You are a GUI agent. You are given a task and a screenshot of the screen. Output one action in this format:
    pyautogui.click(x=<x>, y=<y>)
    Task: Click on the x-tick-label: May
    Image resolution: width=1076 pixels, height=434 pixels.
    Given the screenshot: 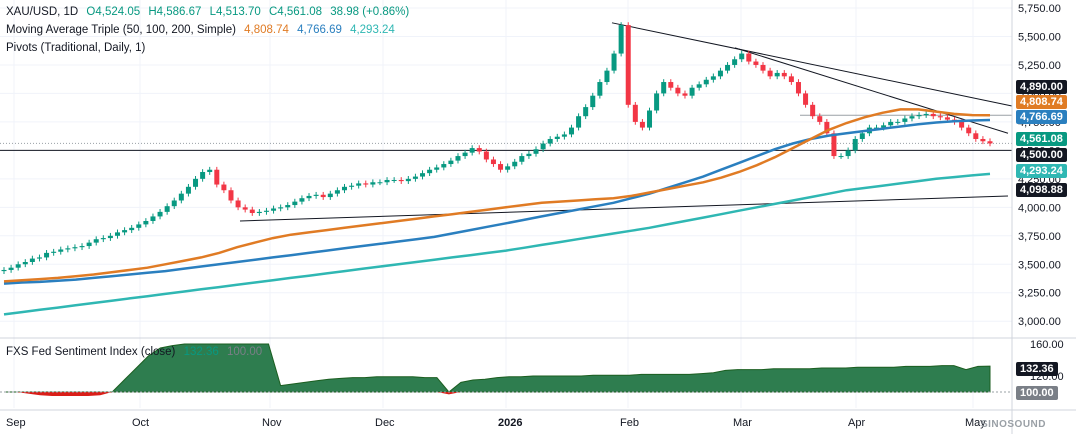 What is the action you would take?
    pyautogui.click(x=975, y=423)
    